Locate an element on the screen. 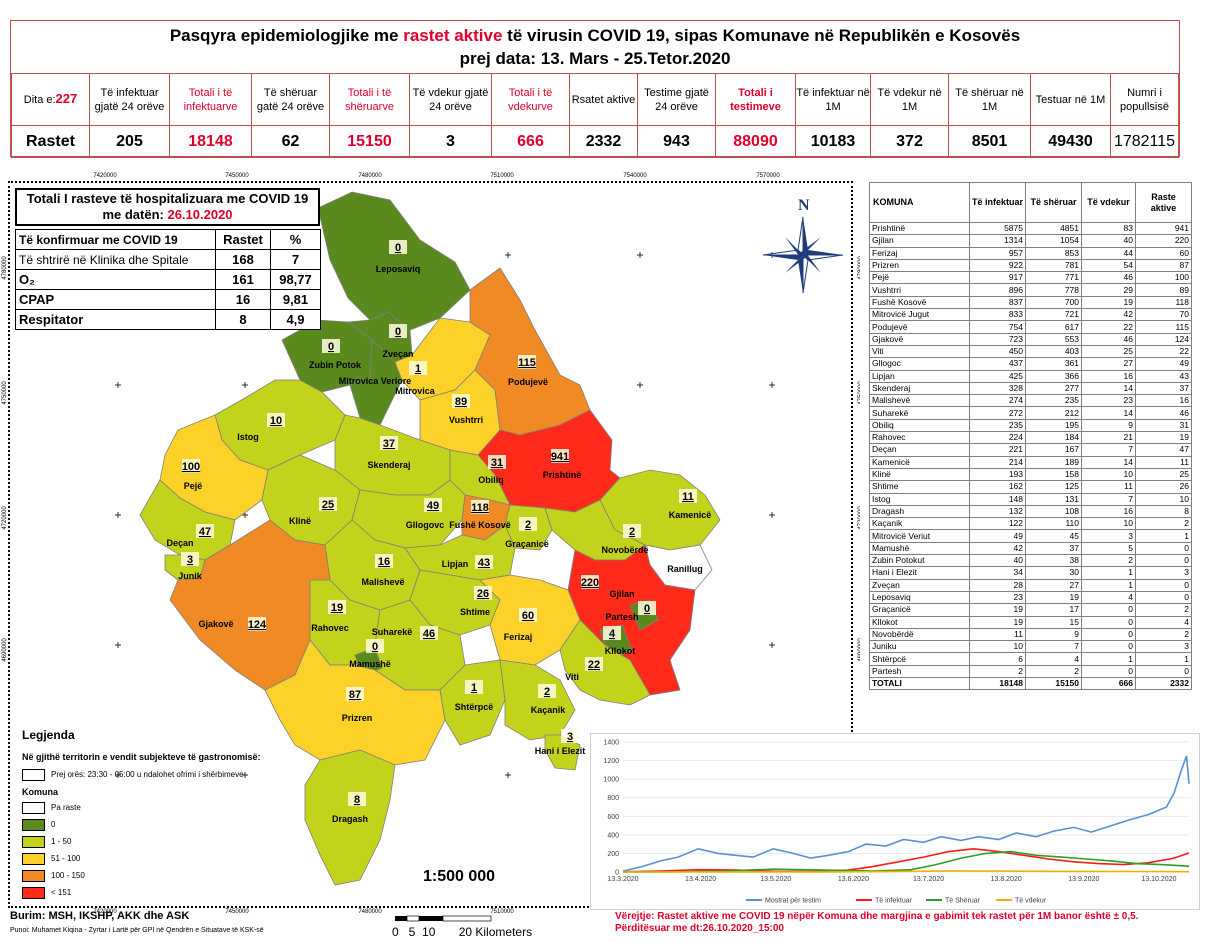 The width and height of the screenshot is (1205, 946). hospital-cell-label: Të shtrirë në Klinika dhe Spitale is located at coordinates (115, 259).